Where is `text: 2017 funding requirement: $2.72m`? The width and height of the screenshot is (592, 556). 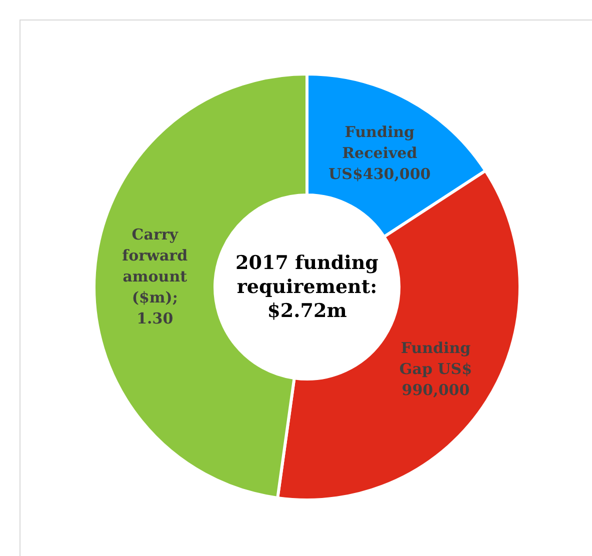 text: 2017 funding requirement: $2.72m is located at coordinates (307, 287).